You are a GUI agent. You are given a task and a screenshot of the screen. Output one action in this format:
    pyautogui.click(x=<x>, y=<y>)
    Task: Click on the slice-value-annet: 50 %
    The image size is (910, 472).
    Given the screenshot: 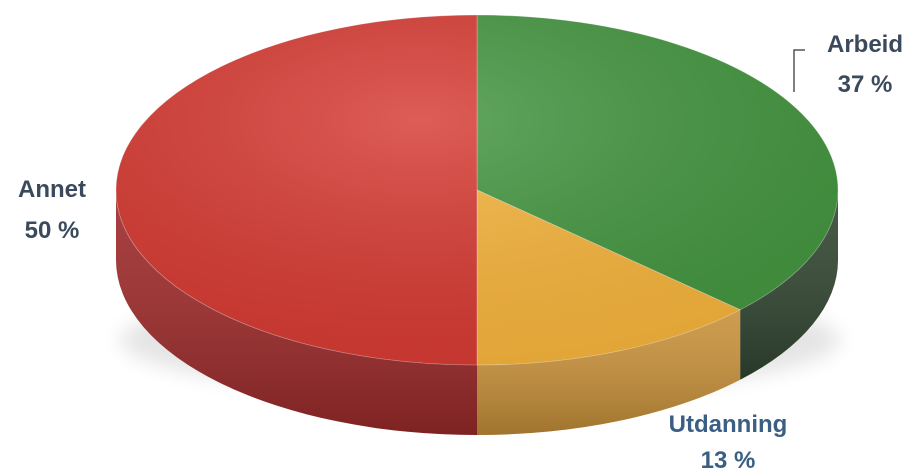 What is the action you would take?
    pyautogui.click(x=52, y=230)
    